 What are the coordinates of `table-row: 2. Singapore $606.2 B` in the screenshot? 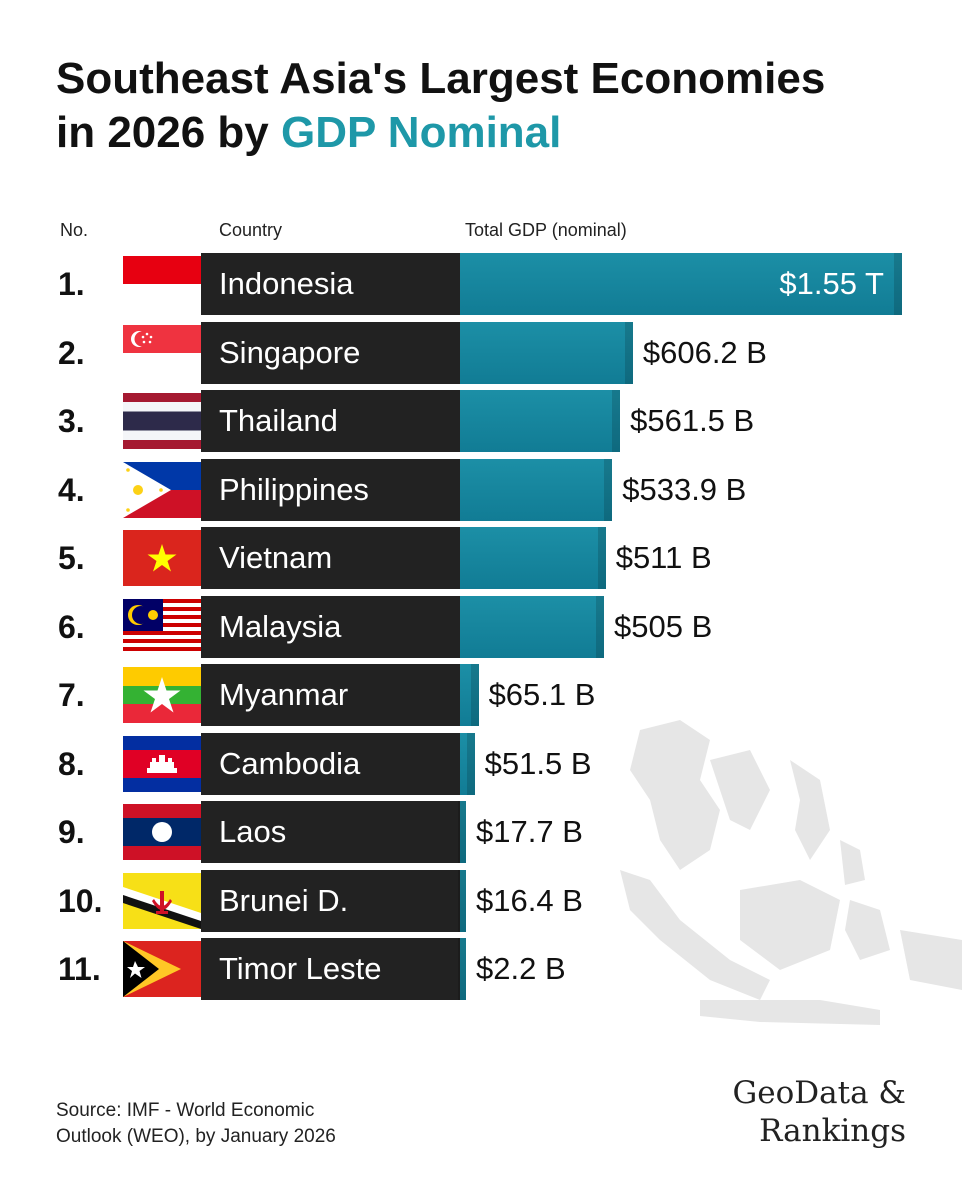 It's located at (481, 352).